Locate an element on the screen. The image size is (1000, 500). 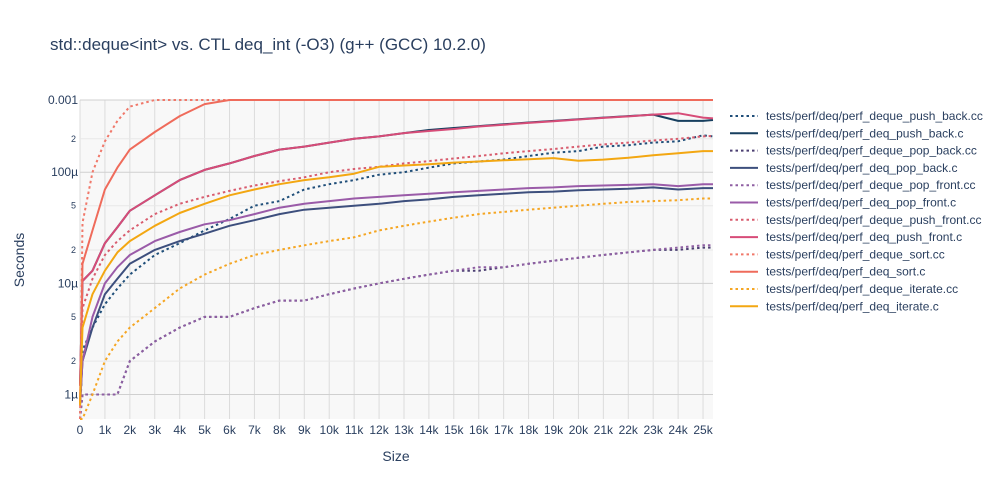
x-tick-label: 18k is located at coordinates (529, 430).